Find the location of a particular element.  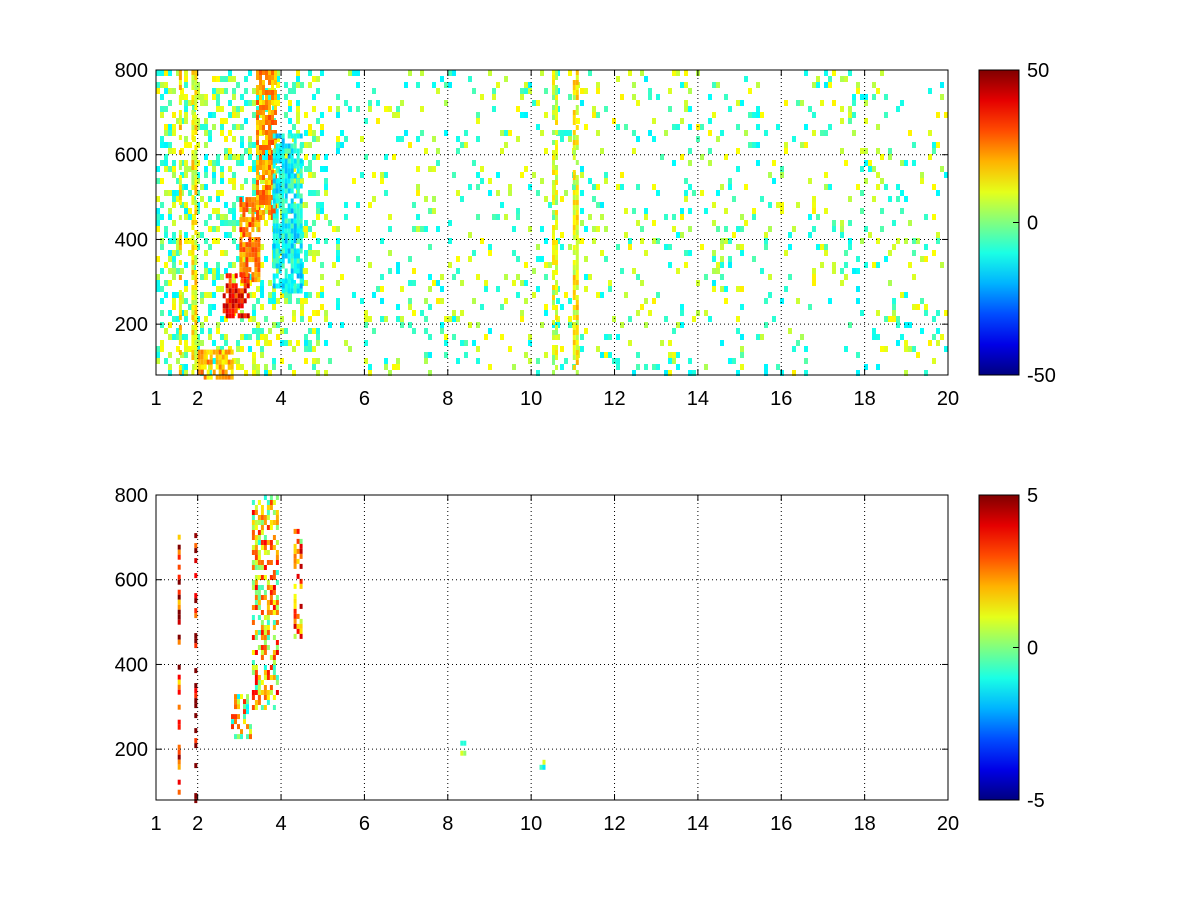

x-tick-label: 10 is located at coordinates (531, 824).